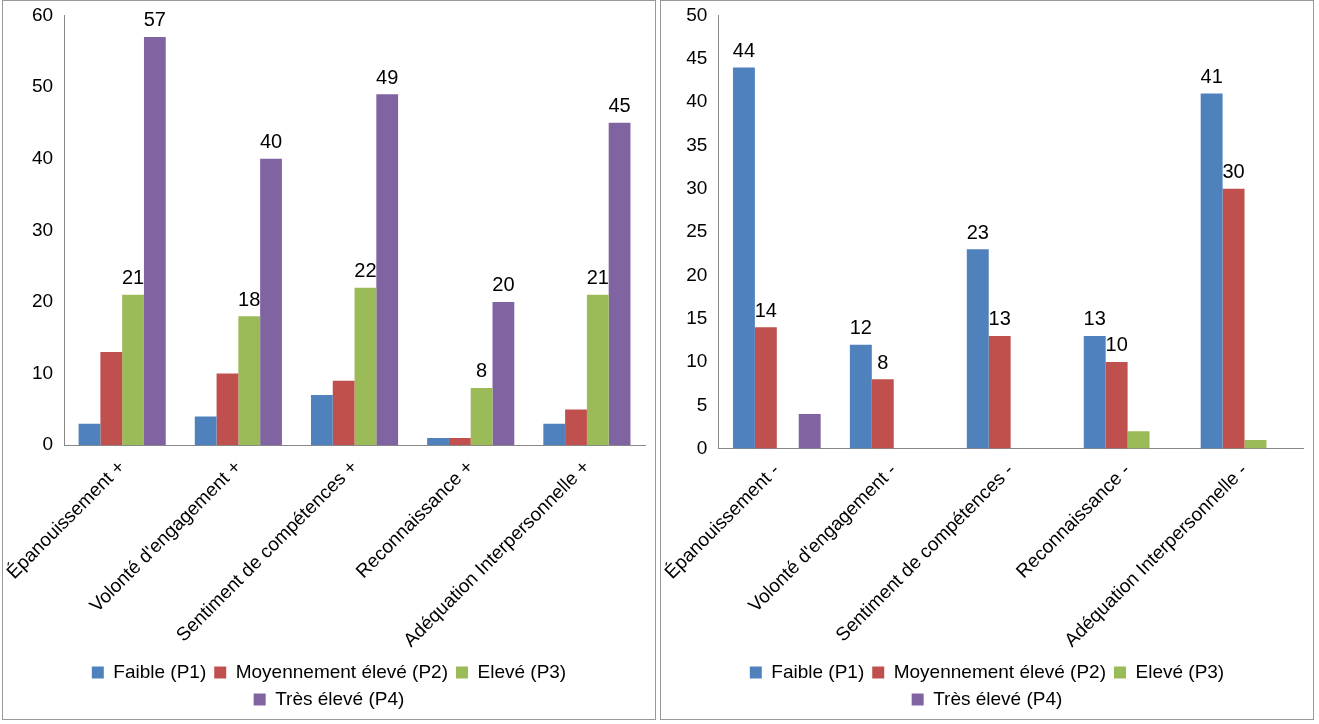 This screenshot has height=724, width=1319. I want to click on data-label: 22, so click(365, 270).